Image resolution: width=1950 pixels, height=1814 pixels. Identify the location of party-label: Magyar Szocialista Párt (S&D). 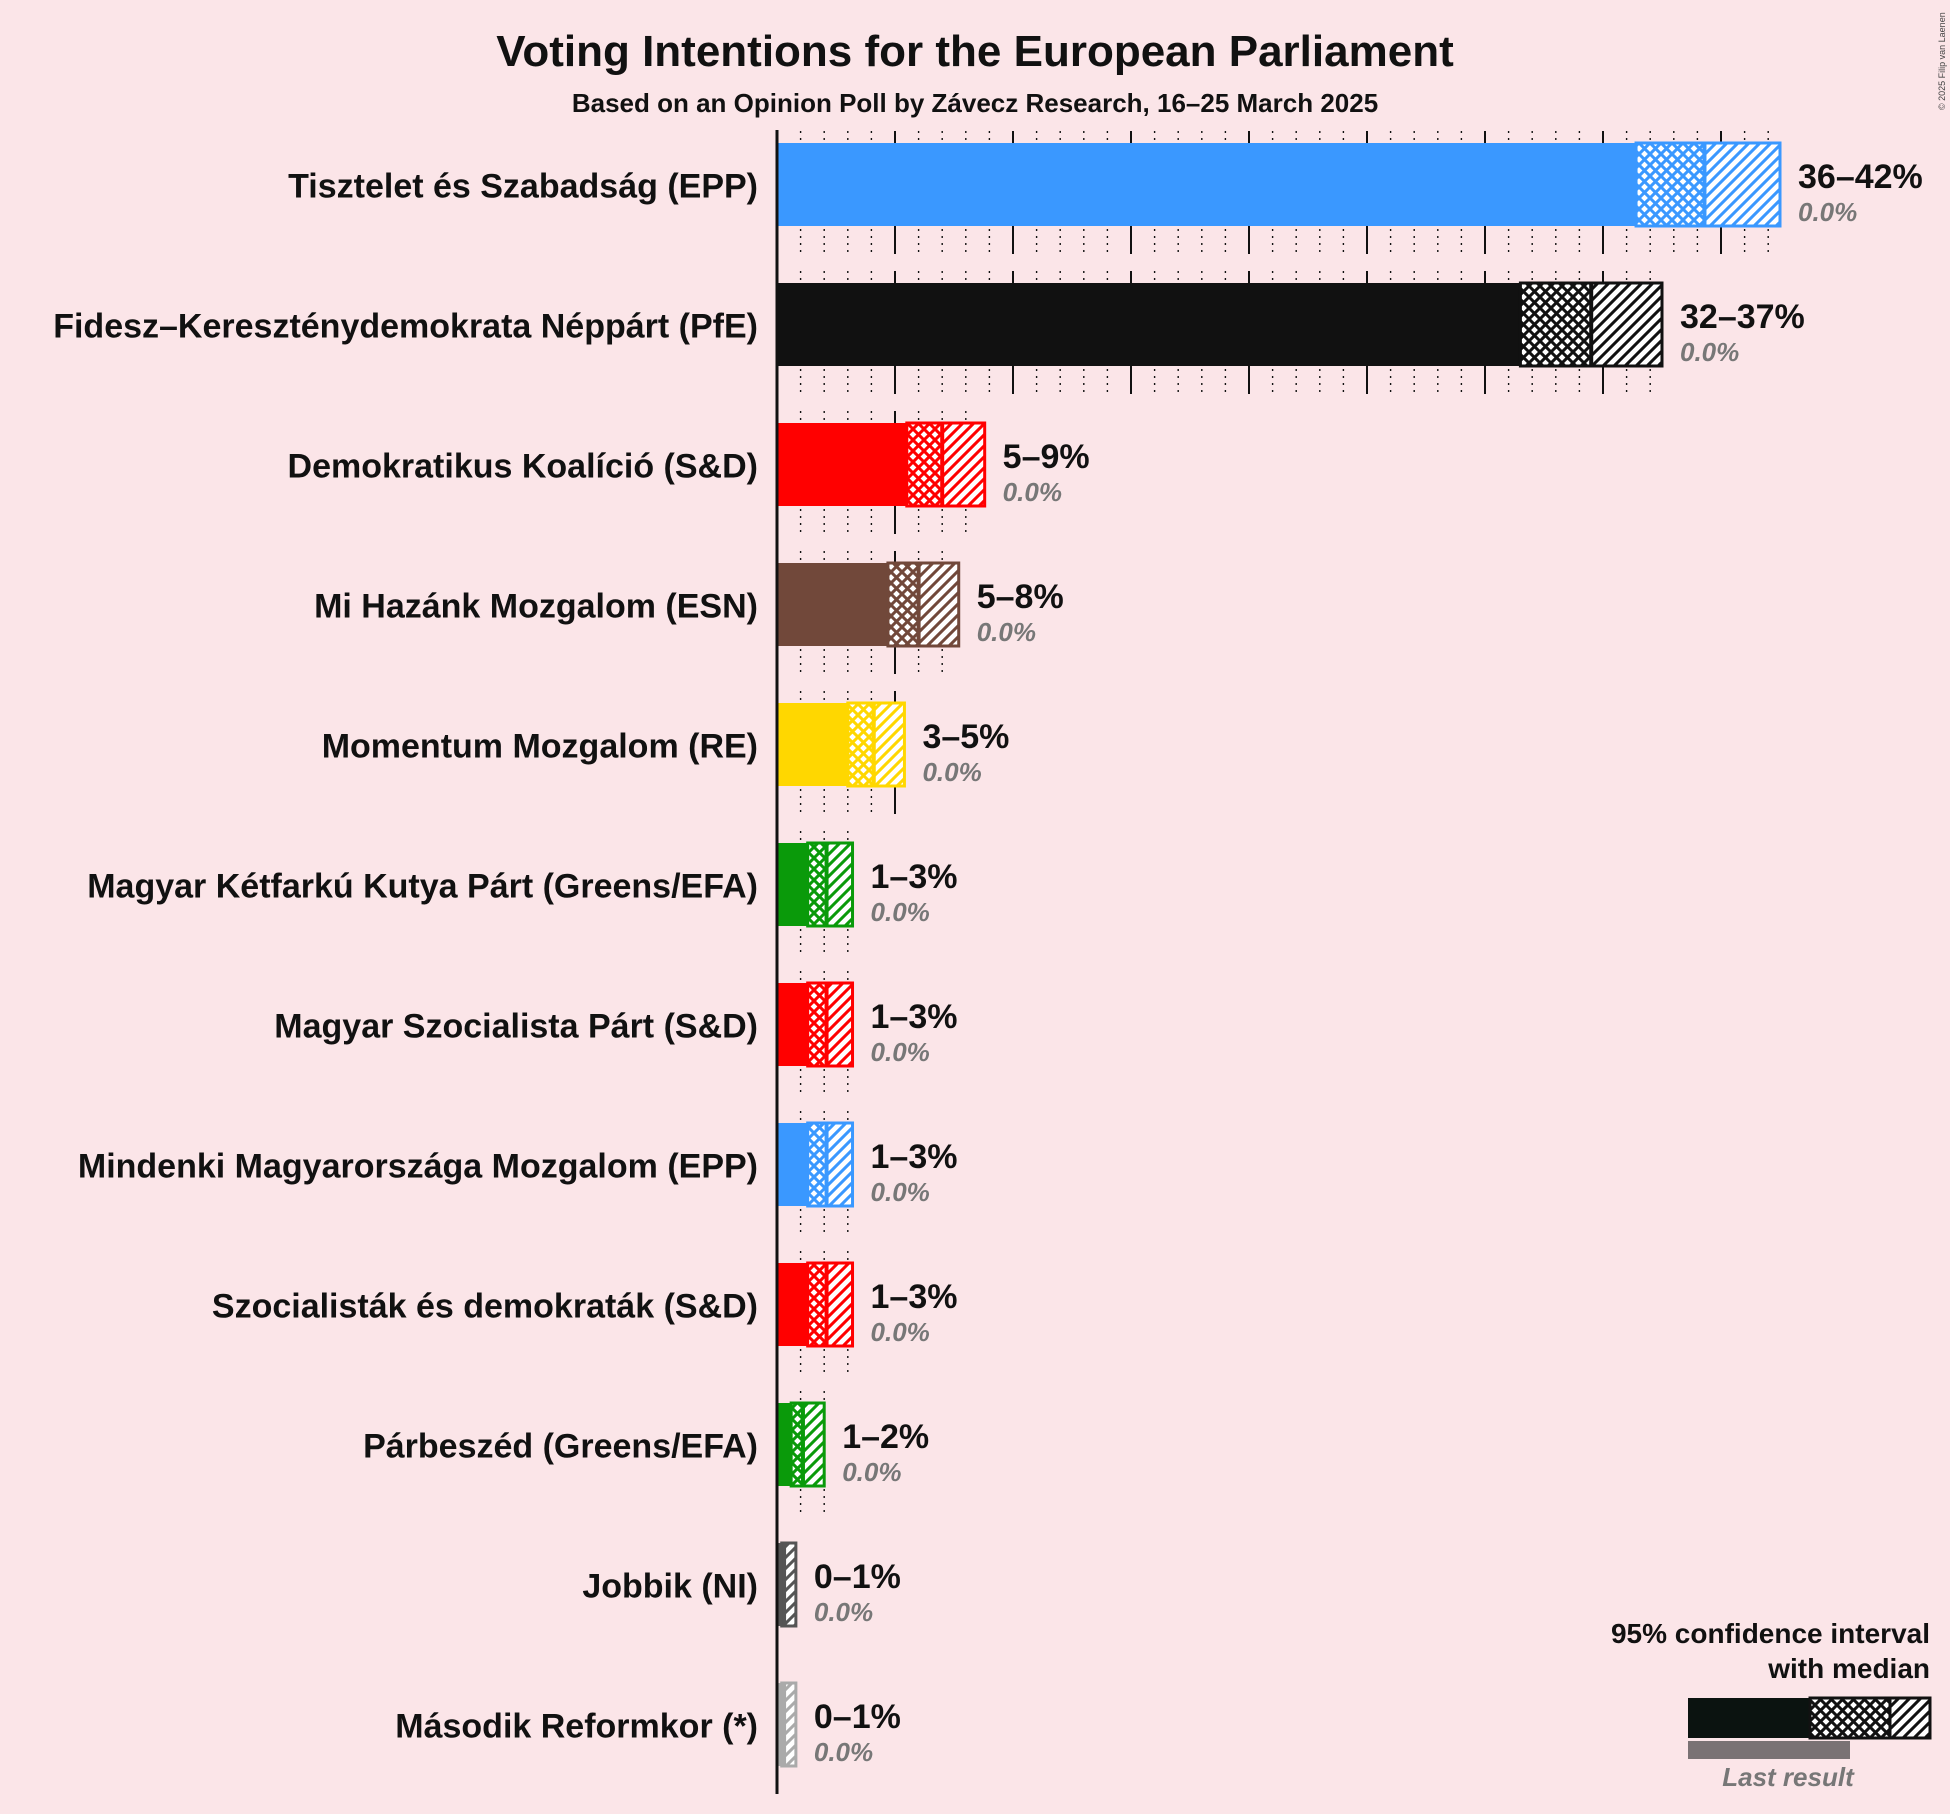
(516, 1027).